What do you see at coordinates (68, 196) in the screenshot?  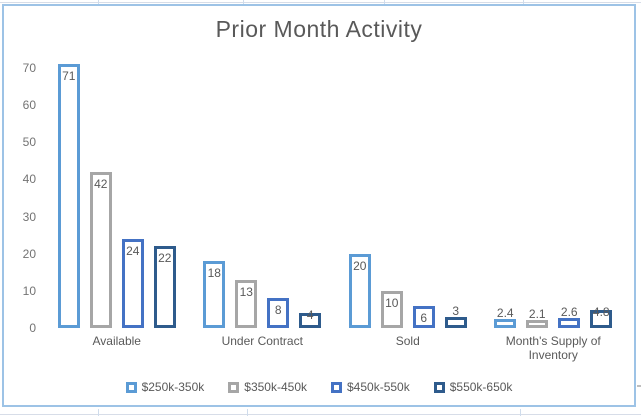 I see `bar: 71` at bounding box center [68, 196].